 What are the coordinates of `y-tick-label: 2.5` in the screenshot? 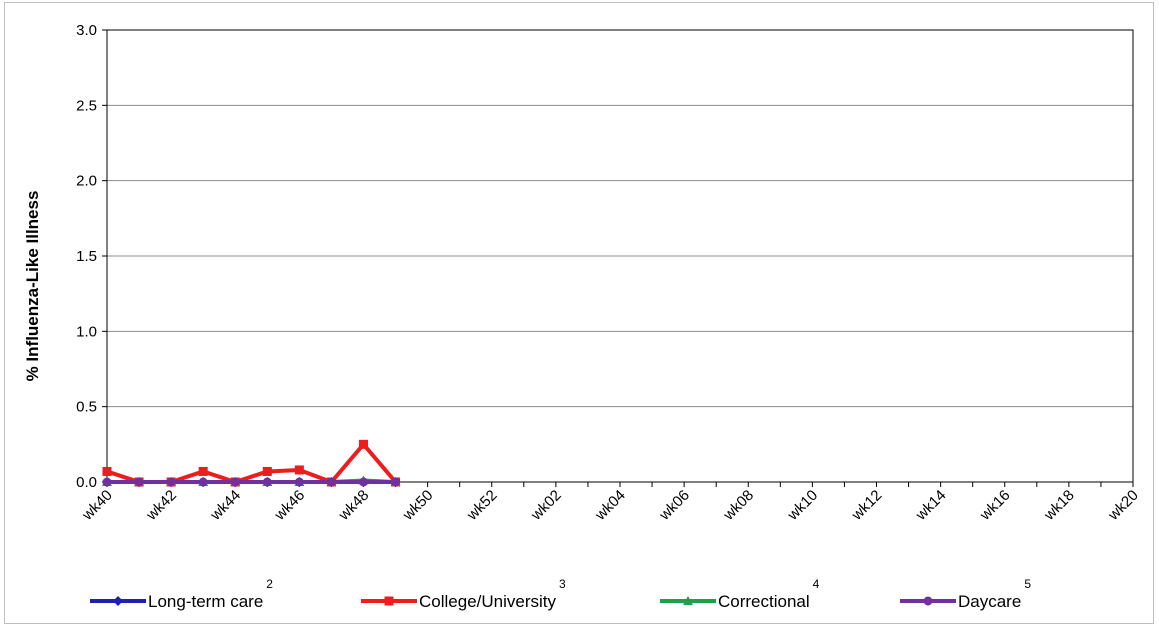 It's located at (86, 105).